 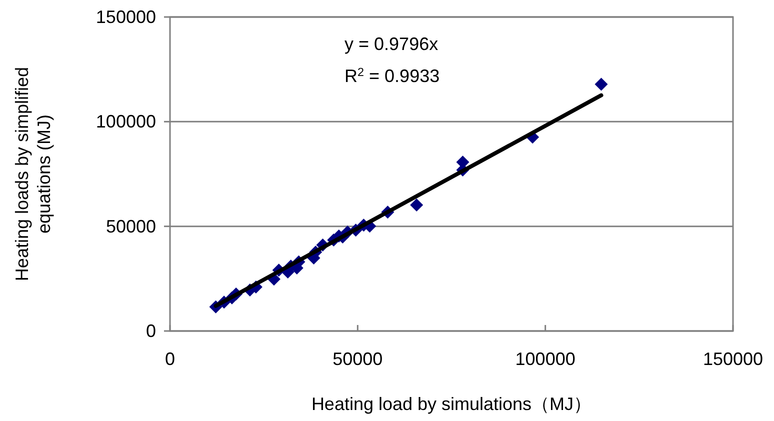 I want to click on annotation: y = 0.9796x, so click(x=391, y=44).